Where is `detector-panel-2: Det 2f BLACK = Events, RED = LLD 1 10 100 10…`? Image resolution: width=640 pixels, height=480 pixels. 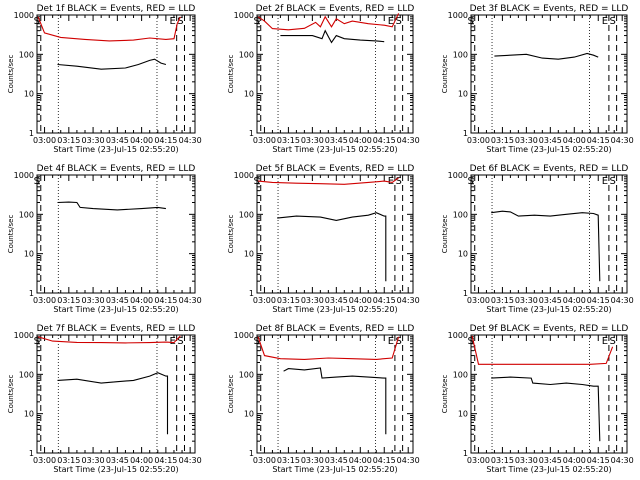
detector-panel-2: Det 2f BLACK = Events, RED = LLD 1 10 100 10… is located at coordinates (323, 79).